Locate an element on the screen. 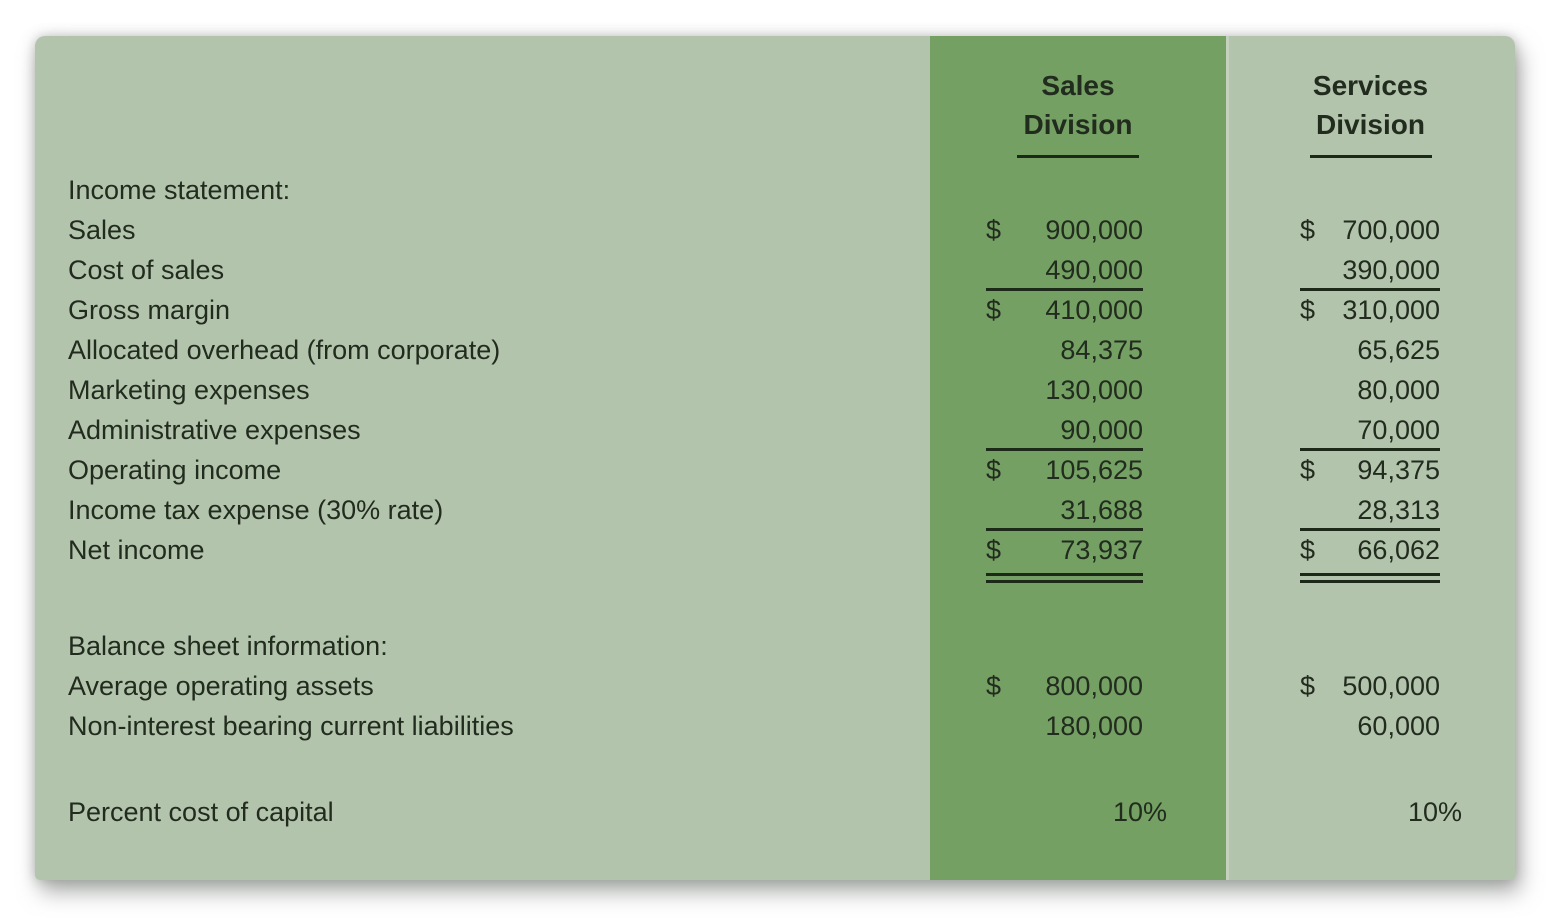 The width and height of the screenshot is (1555, 918). row-label: Marketing expenses is located at coordinates (189, 390).